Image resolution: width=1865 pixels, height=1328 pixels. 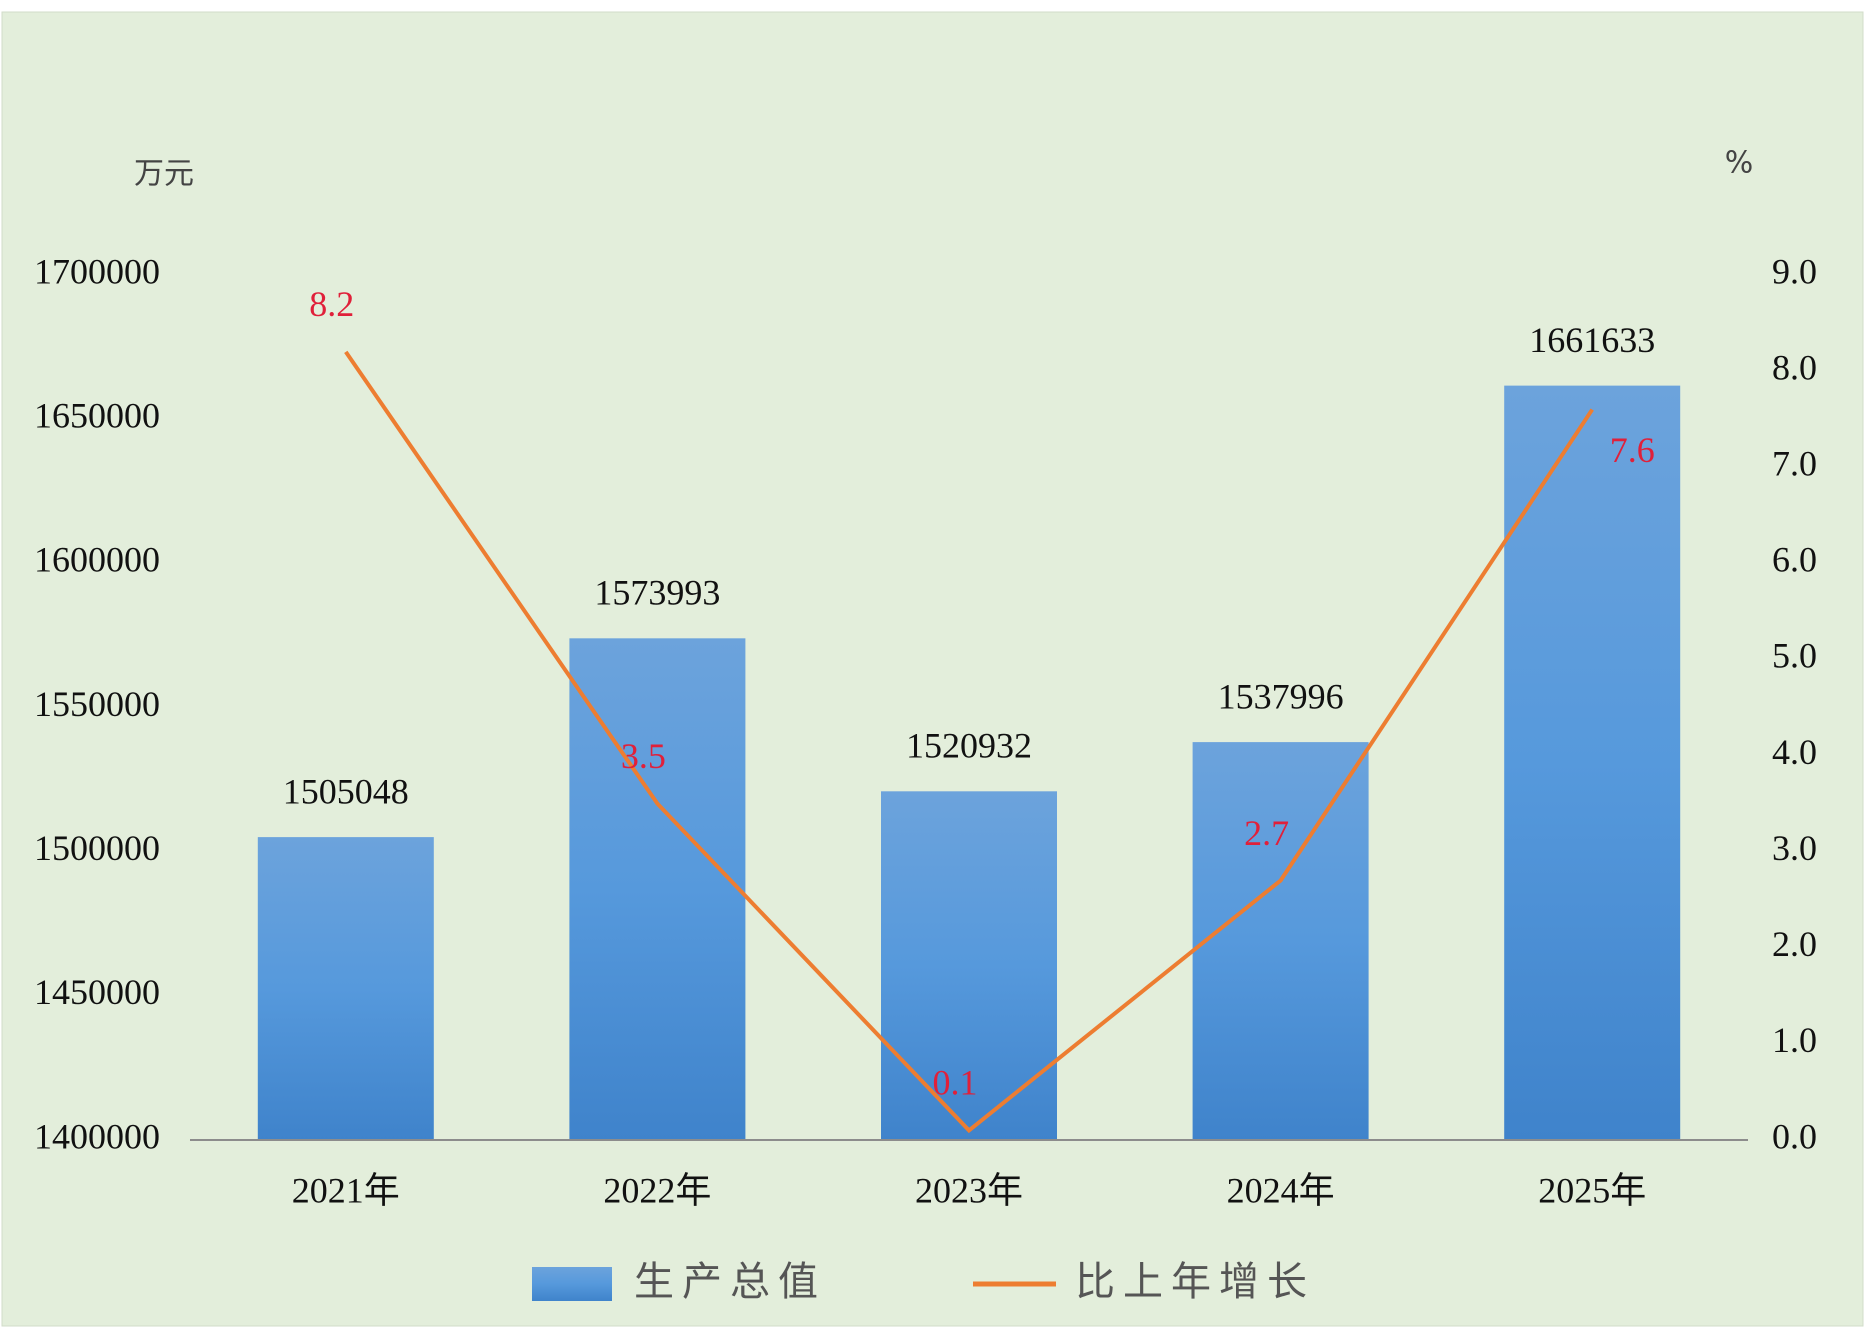 I want to click on y2-tick-label: 4.0, so click(x=1794, y=752).